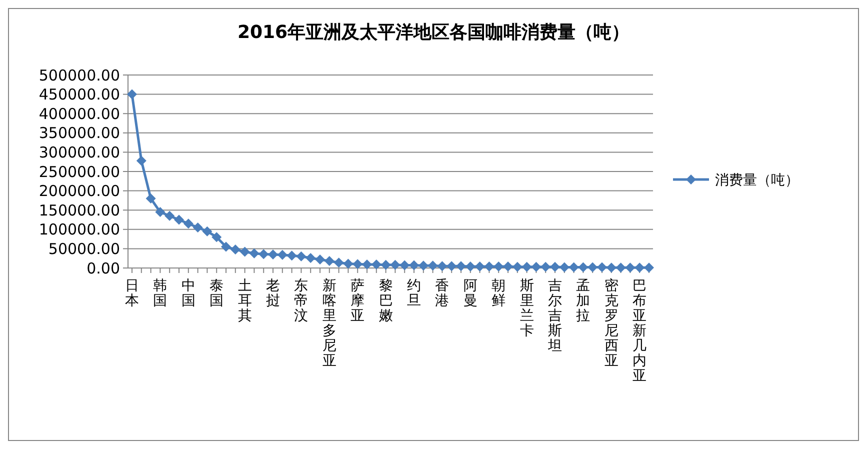 The width and height of the screenshot is (867, 449). I want to click on x-tick-label: 土耳其, so click(245, 301).